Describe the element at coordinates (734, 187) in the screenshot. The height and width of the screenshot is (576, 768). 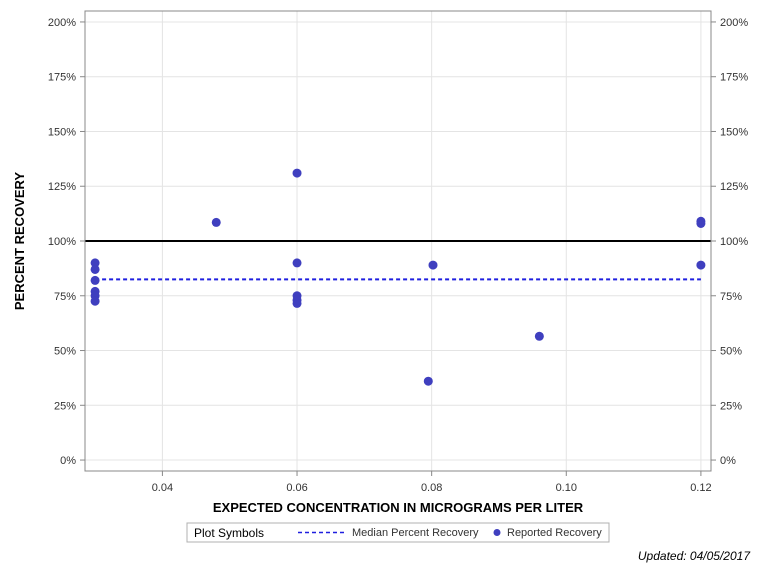
I see `y-tick-label-right: 125%` at that location.